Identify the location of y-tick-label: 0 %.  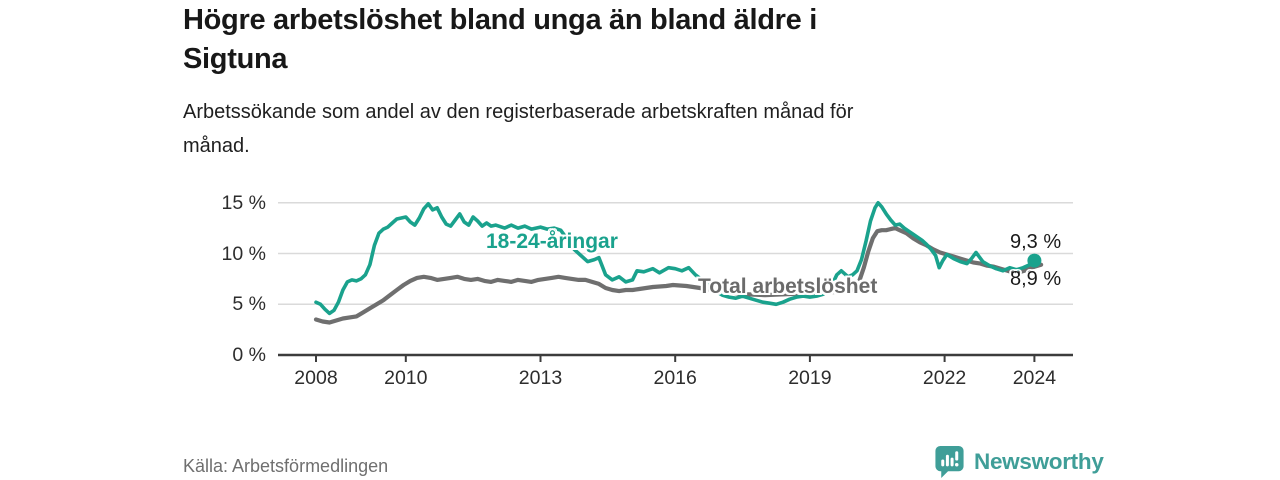
(249, 355).